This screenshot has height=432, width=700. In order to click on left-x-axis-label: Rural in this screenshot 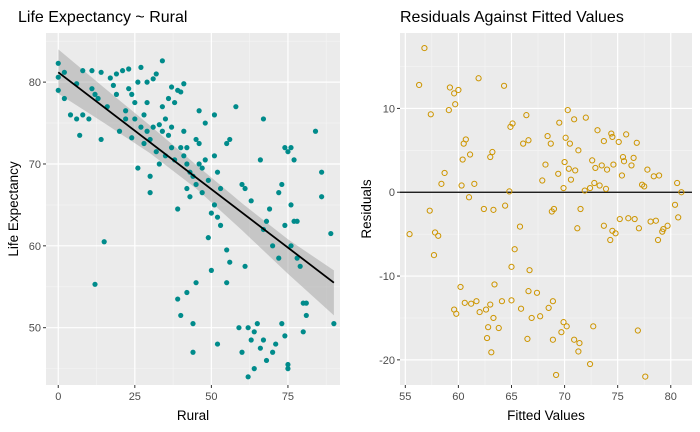, I will do `click(193, 415)`.